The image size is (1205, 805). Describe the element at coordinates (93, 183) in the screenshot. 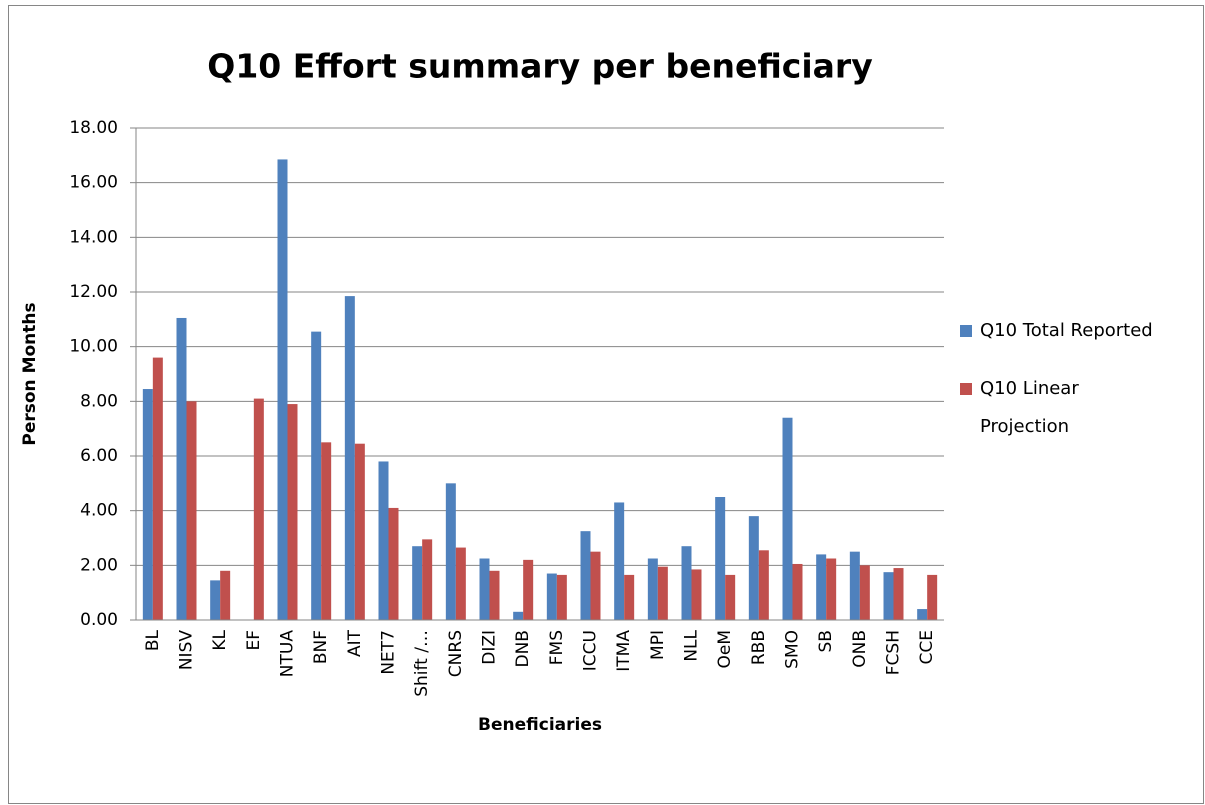

I see `y-tick-label: 16.00` at that location.